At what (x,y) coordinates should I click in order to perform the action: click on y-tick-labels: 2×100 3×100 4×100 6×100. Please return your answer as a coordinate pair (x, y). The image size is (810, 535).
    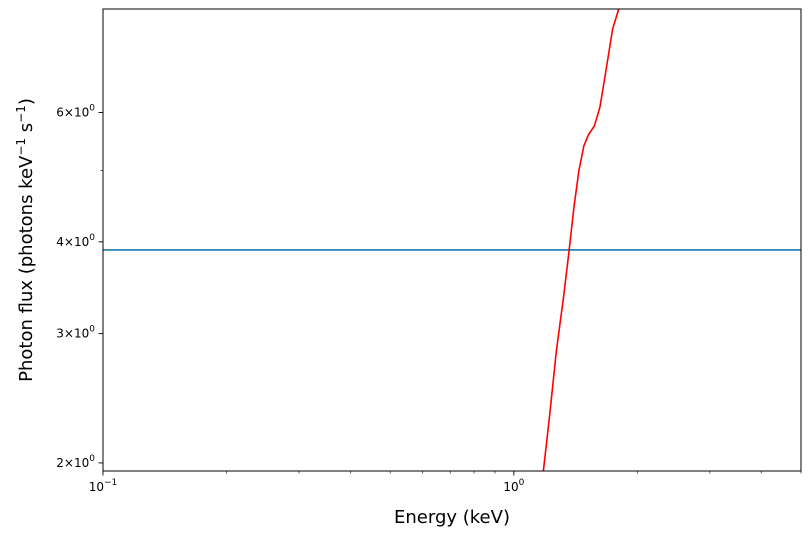
    Looking at the image, I should click on (75, 287).